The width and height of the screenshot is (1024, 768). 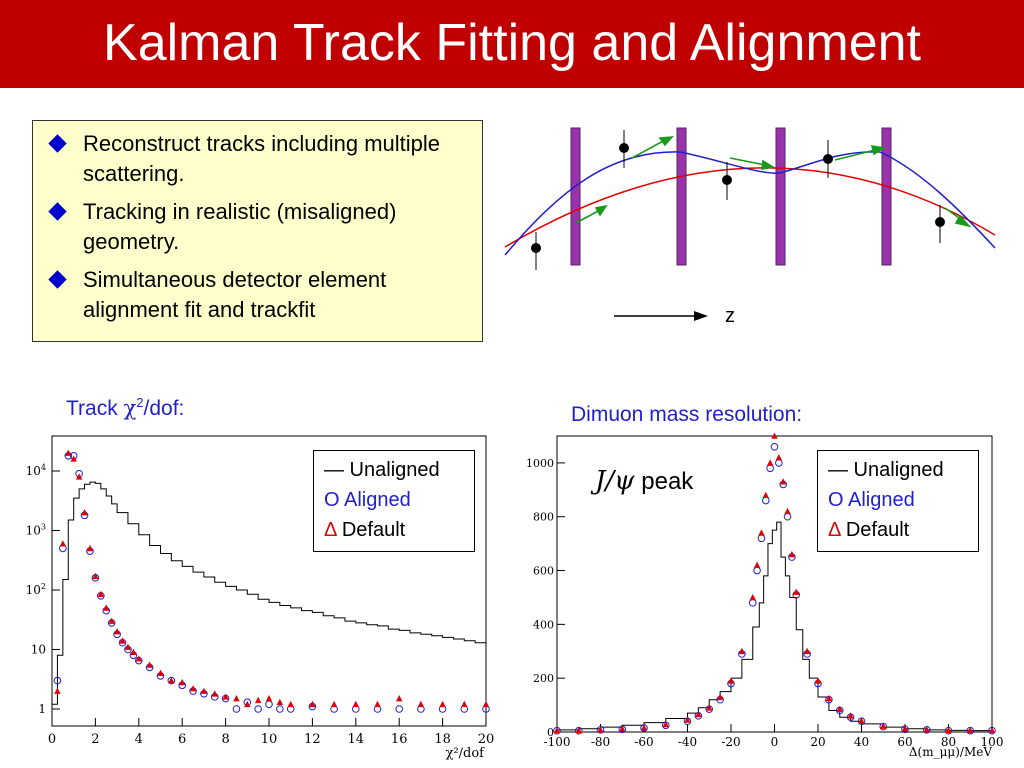 I want to click on x-tick-label: 60, so click(x=904, y=742).